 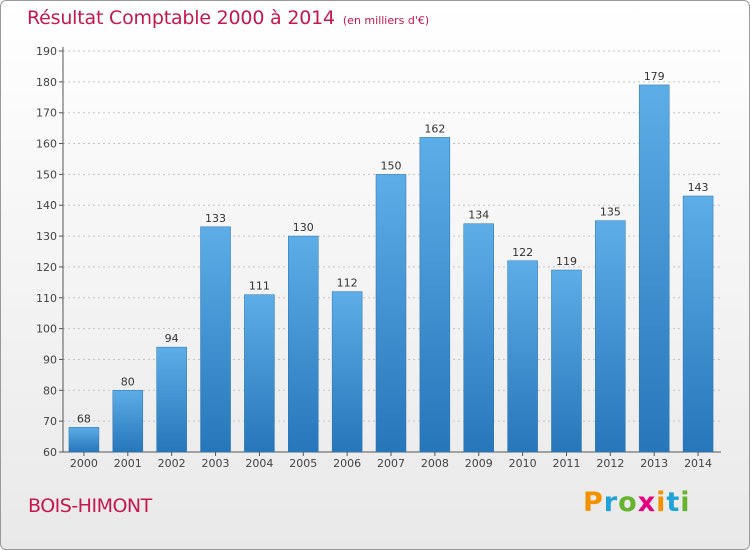 I want to click on x-tick-label: 2013, so click(x=654, y=463).